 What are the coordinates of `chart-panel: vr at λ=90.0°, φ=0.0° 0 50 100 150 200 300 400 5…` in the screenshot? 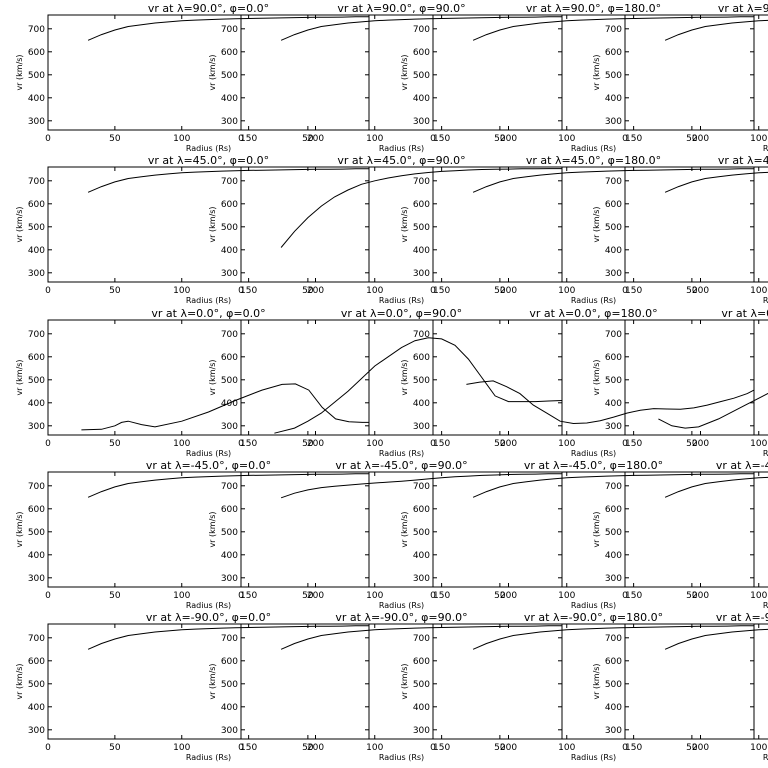 It's located at (192, 77).